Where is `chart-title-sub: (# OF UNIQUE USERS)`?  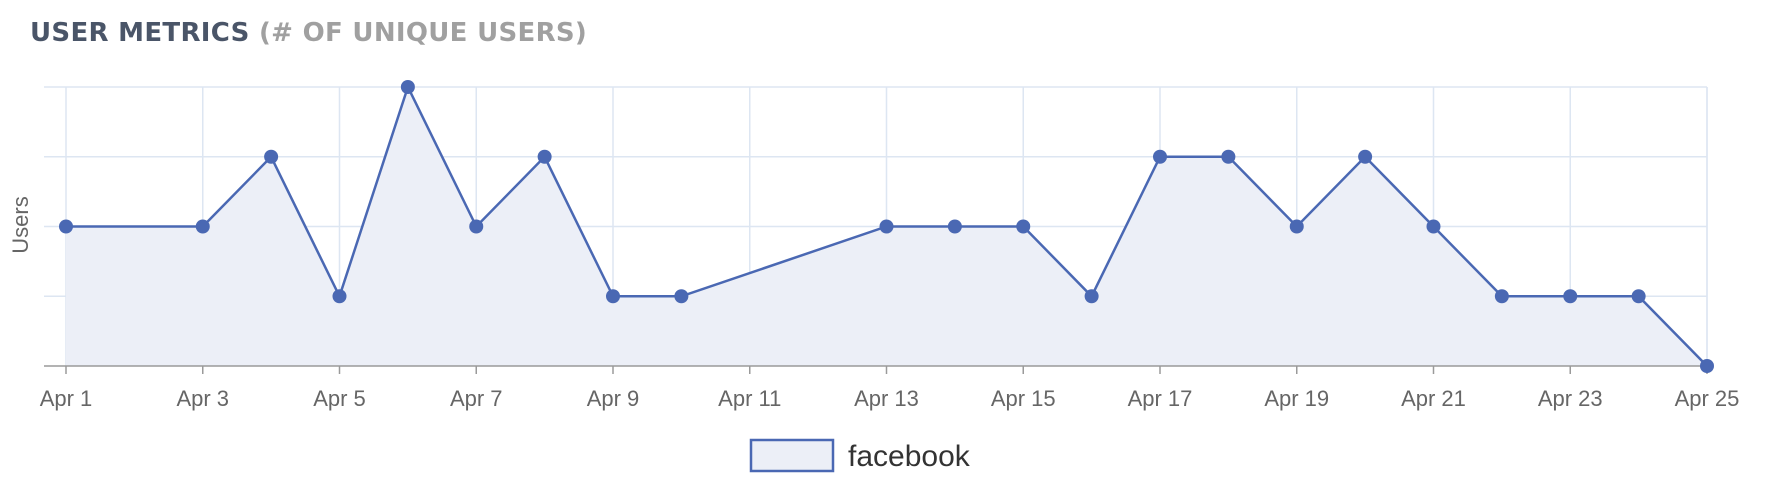
chart-title-sub: (# OF UNIQUE USERS) is located at coordinates (423, 33).